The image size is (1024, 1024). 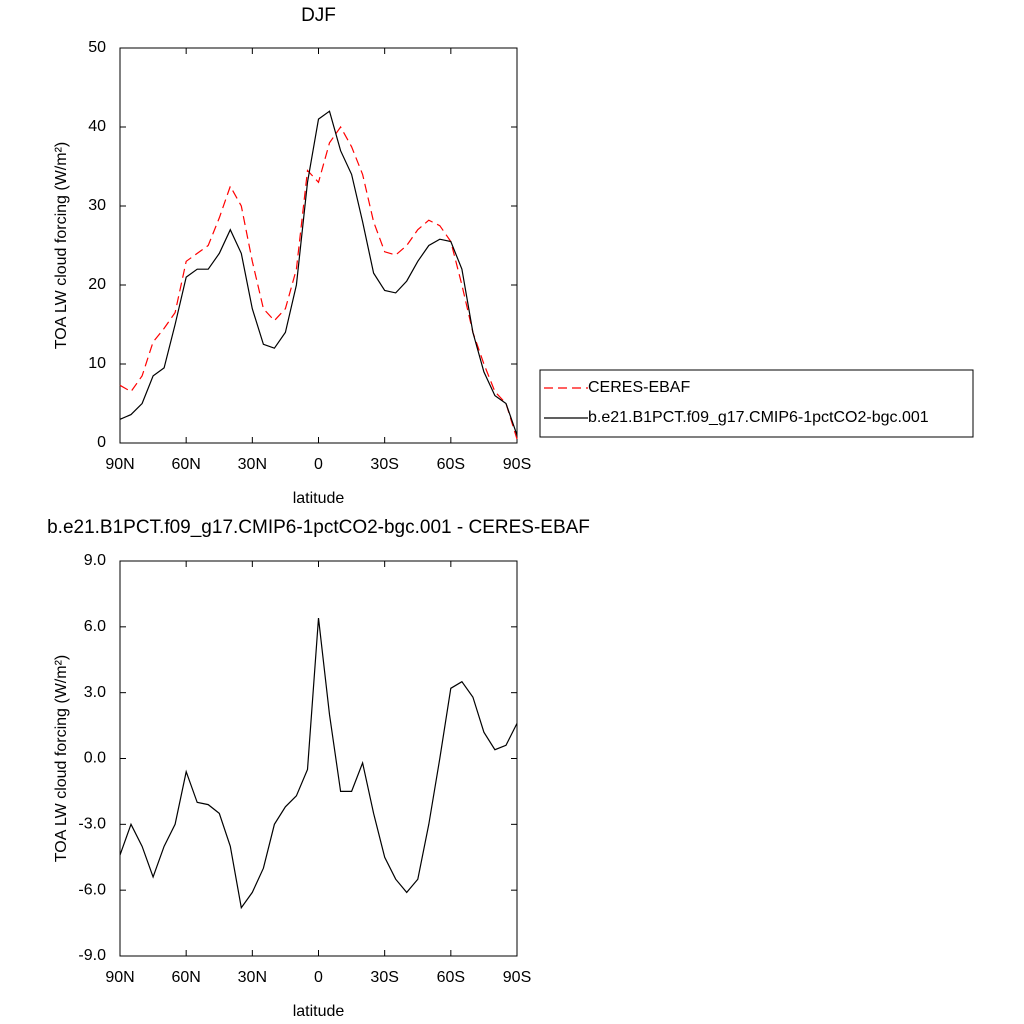 I want to click on y-tick-label: 9.0, so click(x=95, y=560).